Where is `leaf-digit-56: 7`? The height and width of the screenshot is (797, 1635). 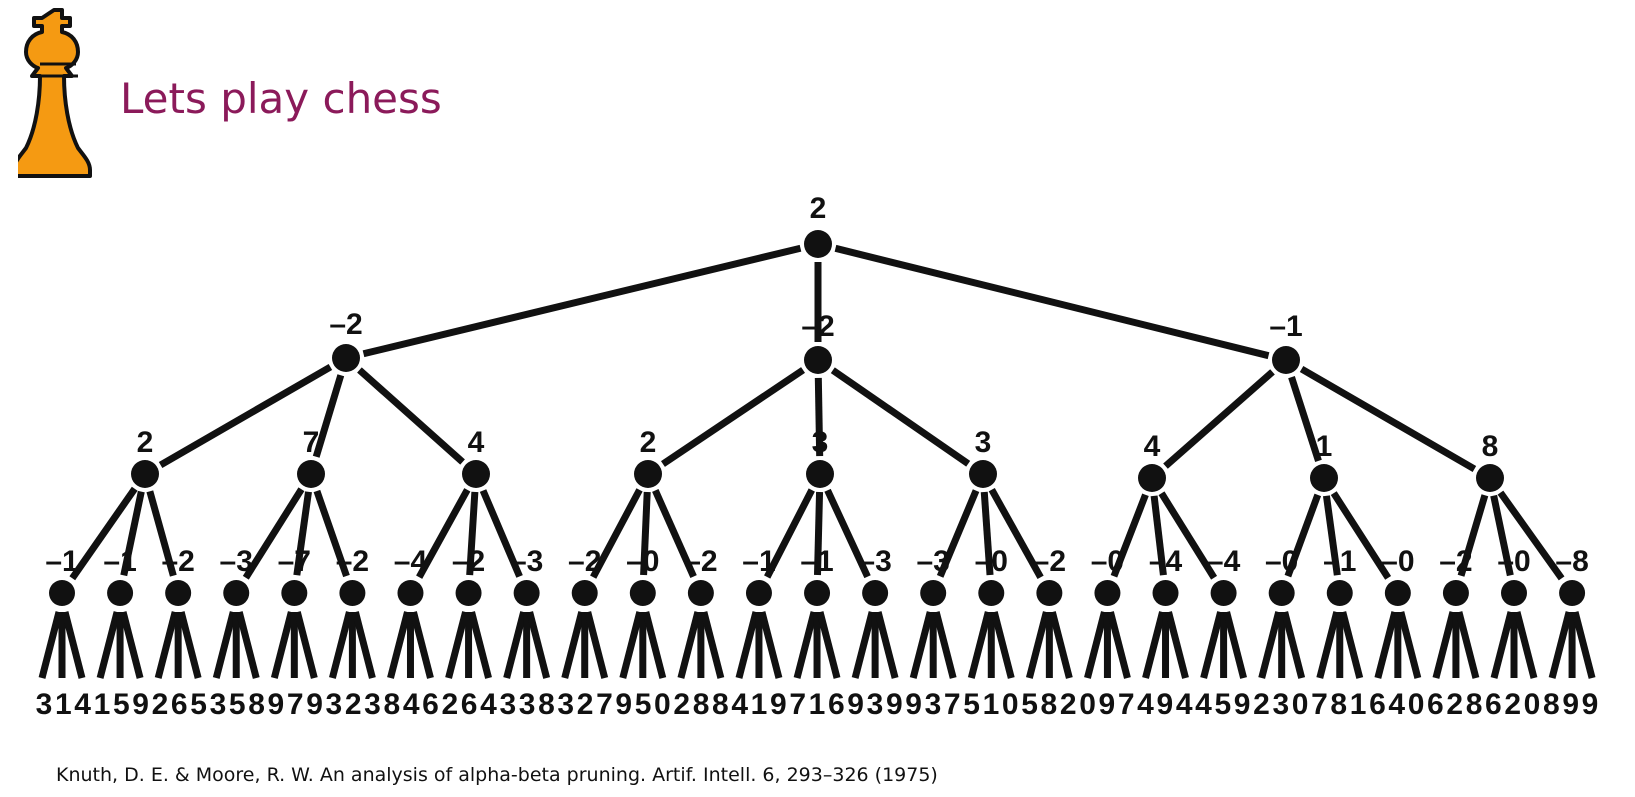 leaf-digit-56: 7 is located at coordinates (1126, 704).